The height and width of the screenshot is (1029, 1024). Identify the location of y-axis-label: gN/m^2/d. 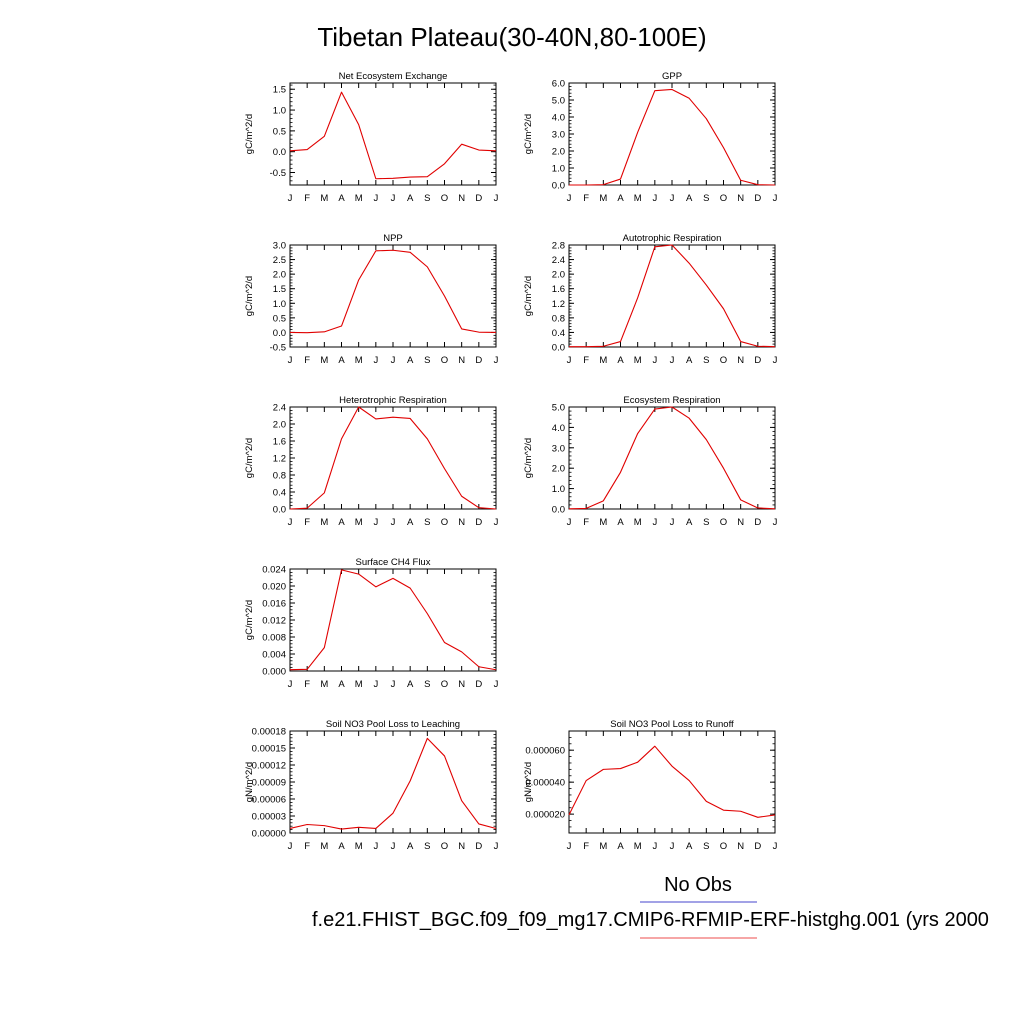
(249, 782).